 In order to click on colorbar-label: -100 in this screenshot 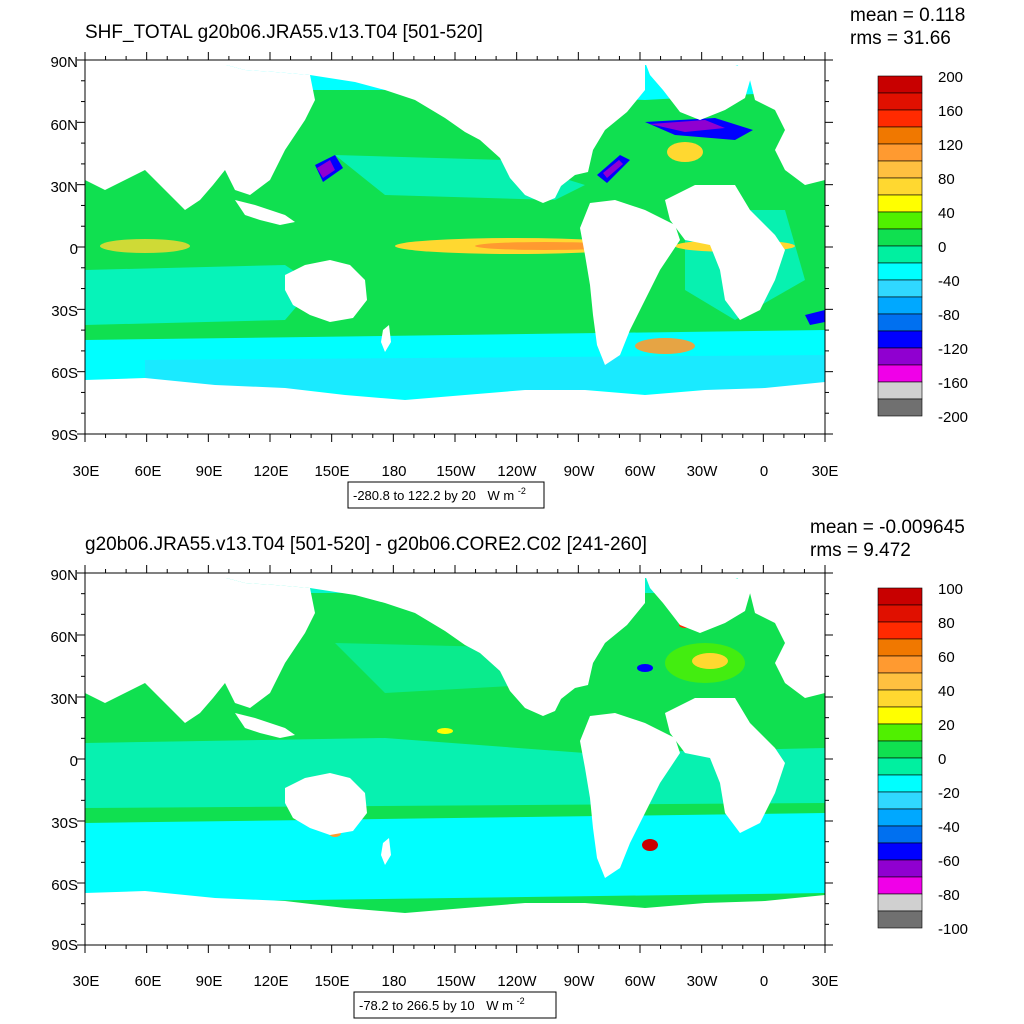, I will do `click(953, 929)`.